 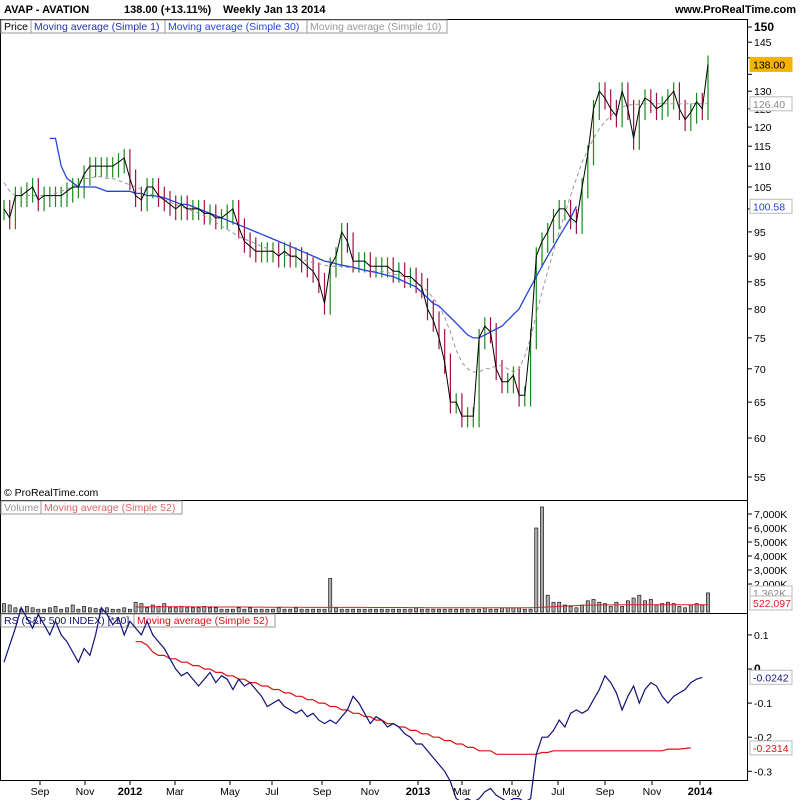 I want to click on price-tick-label: 70, so click(x=760, y=370).